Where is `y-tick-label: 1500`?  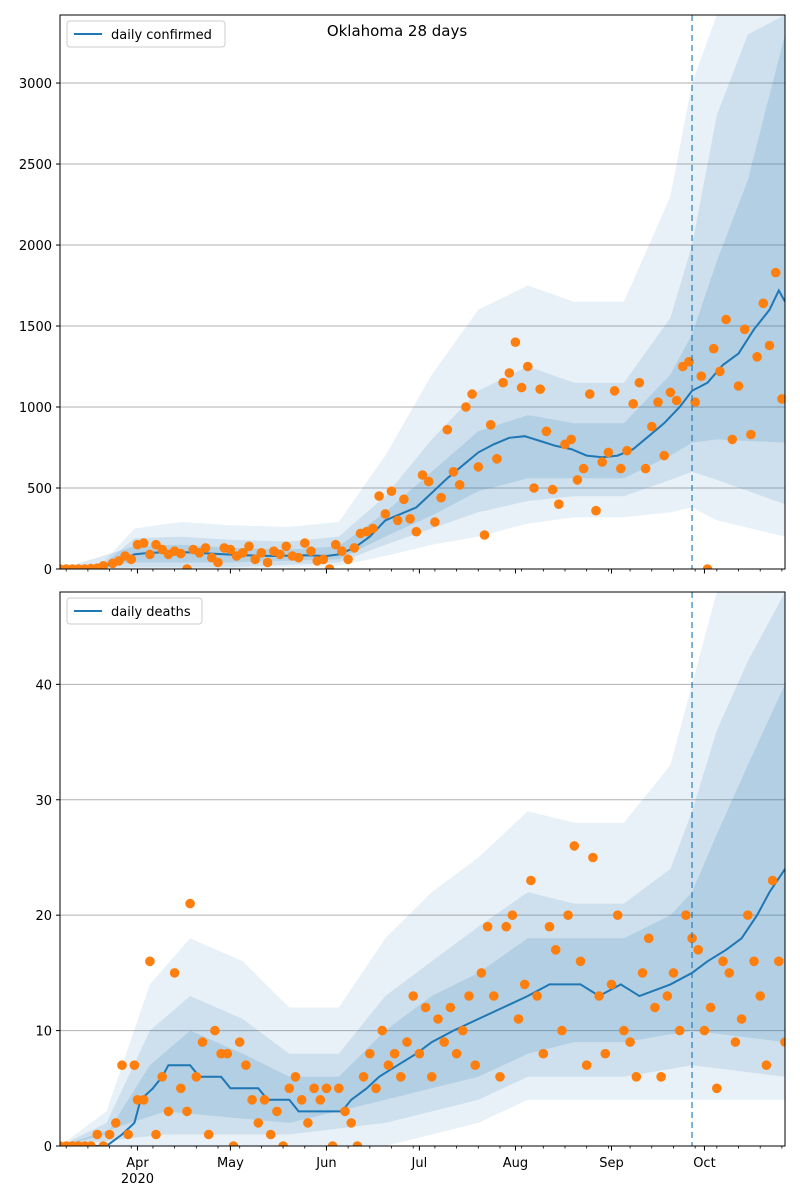
y-tick-label: 1500 is located at coordinates (35, 327).